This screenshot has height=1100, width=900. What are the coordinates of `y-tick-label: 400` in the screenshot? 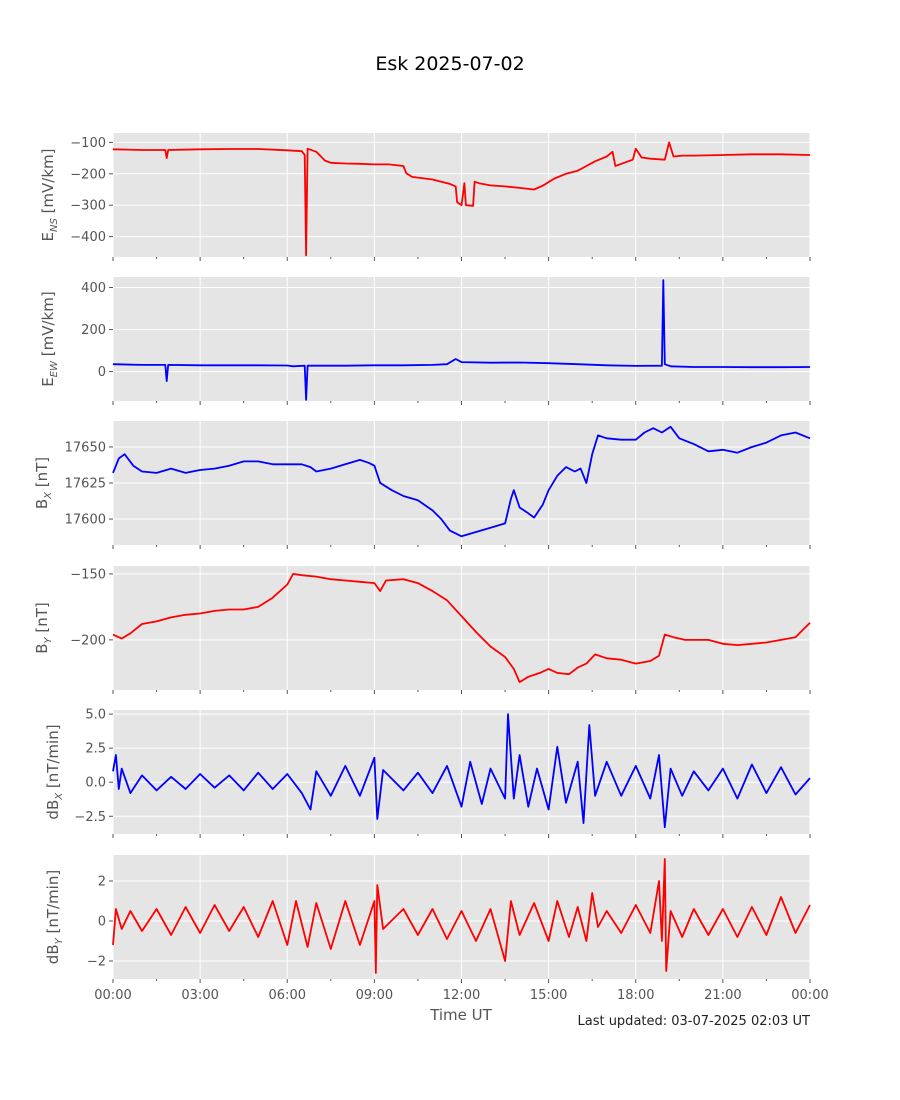 It's located at (93, 288).